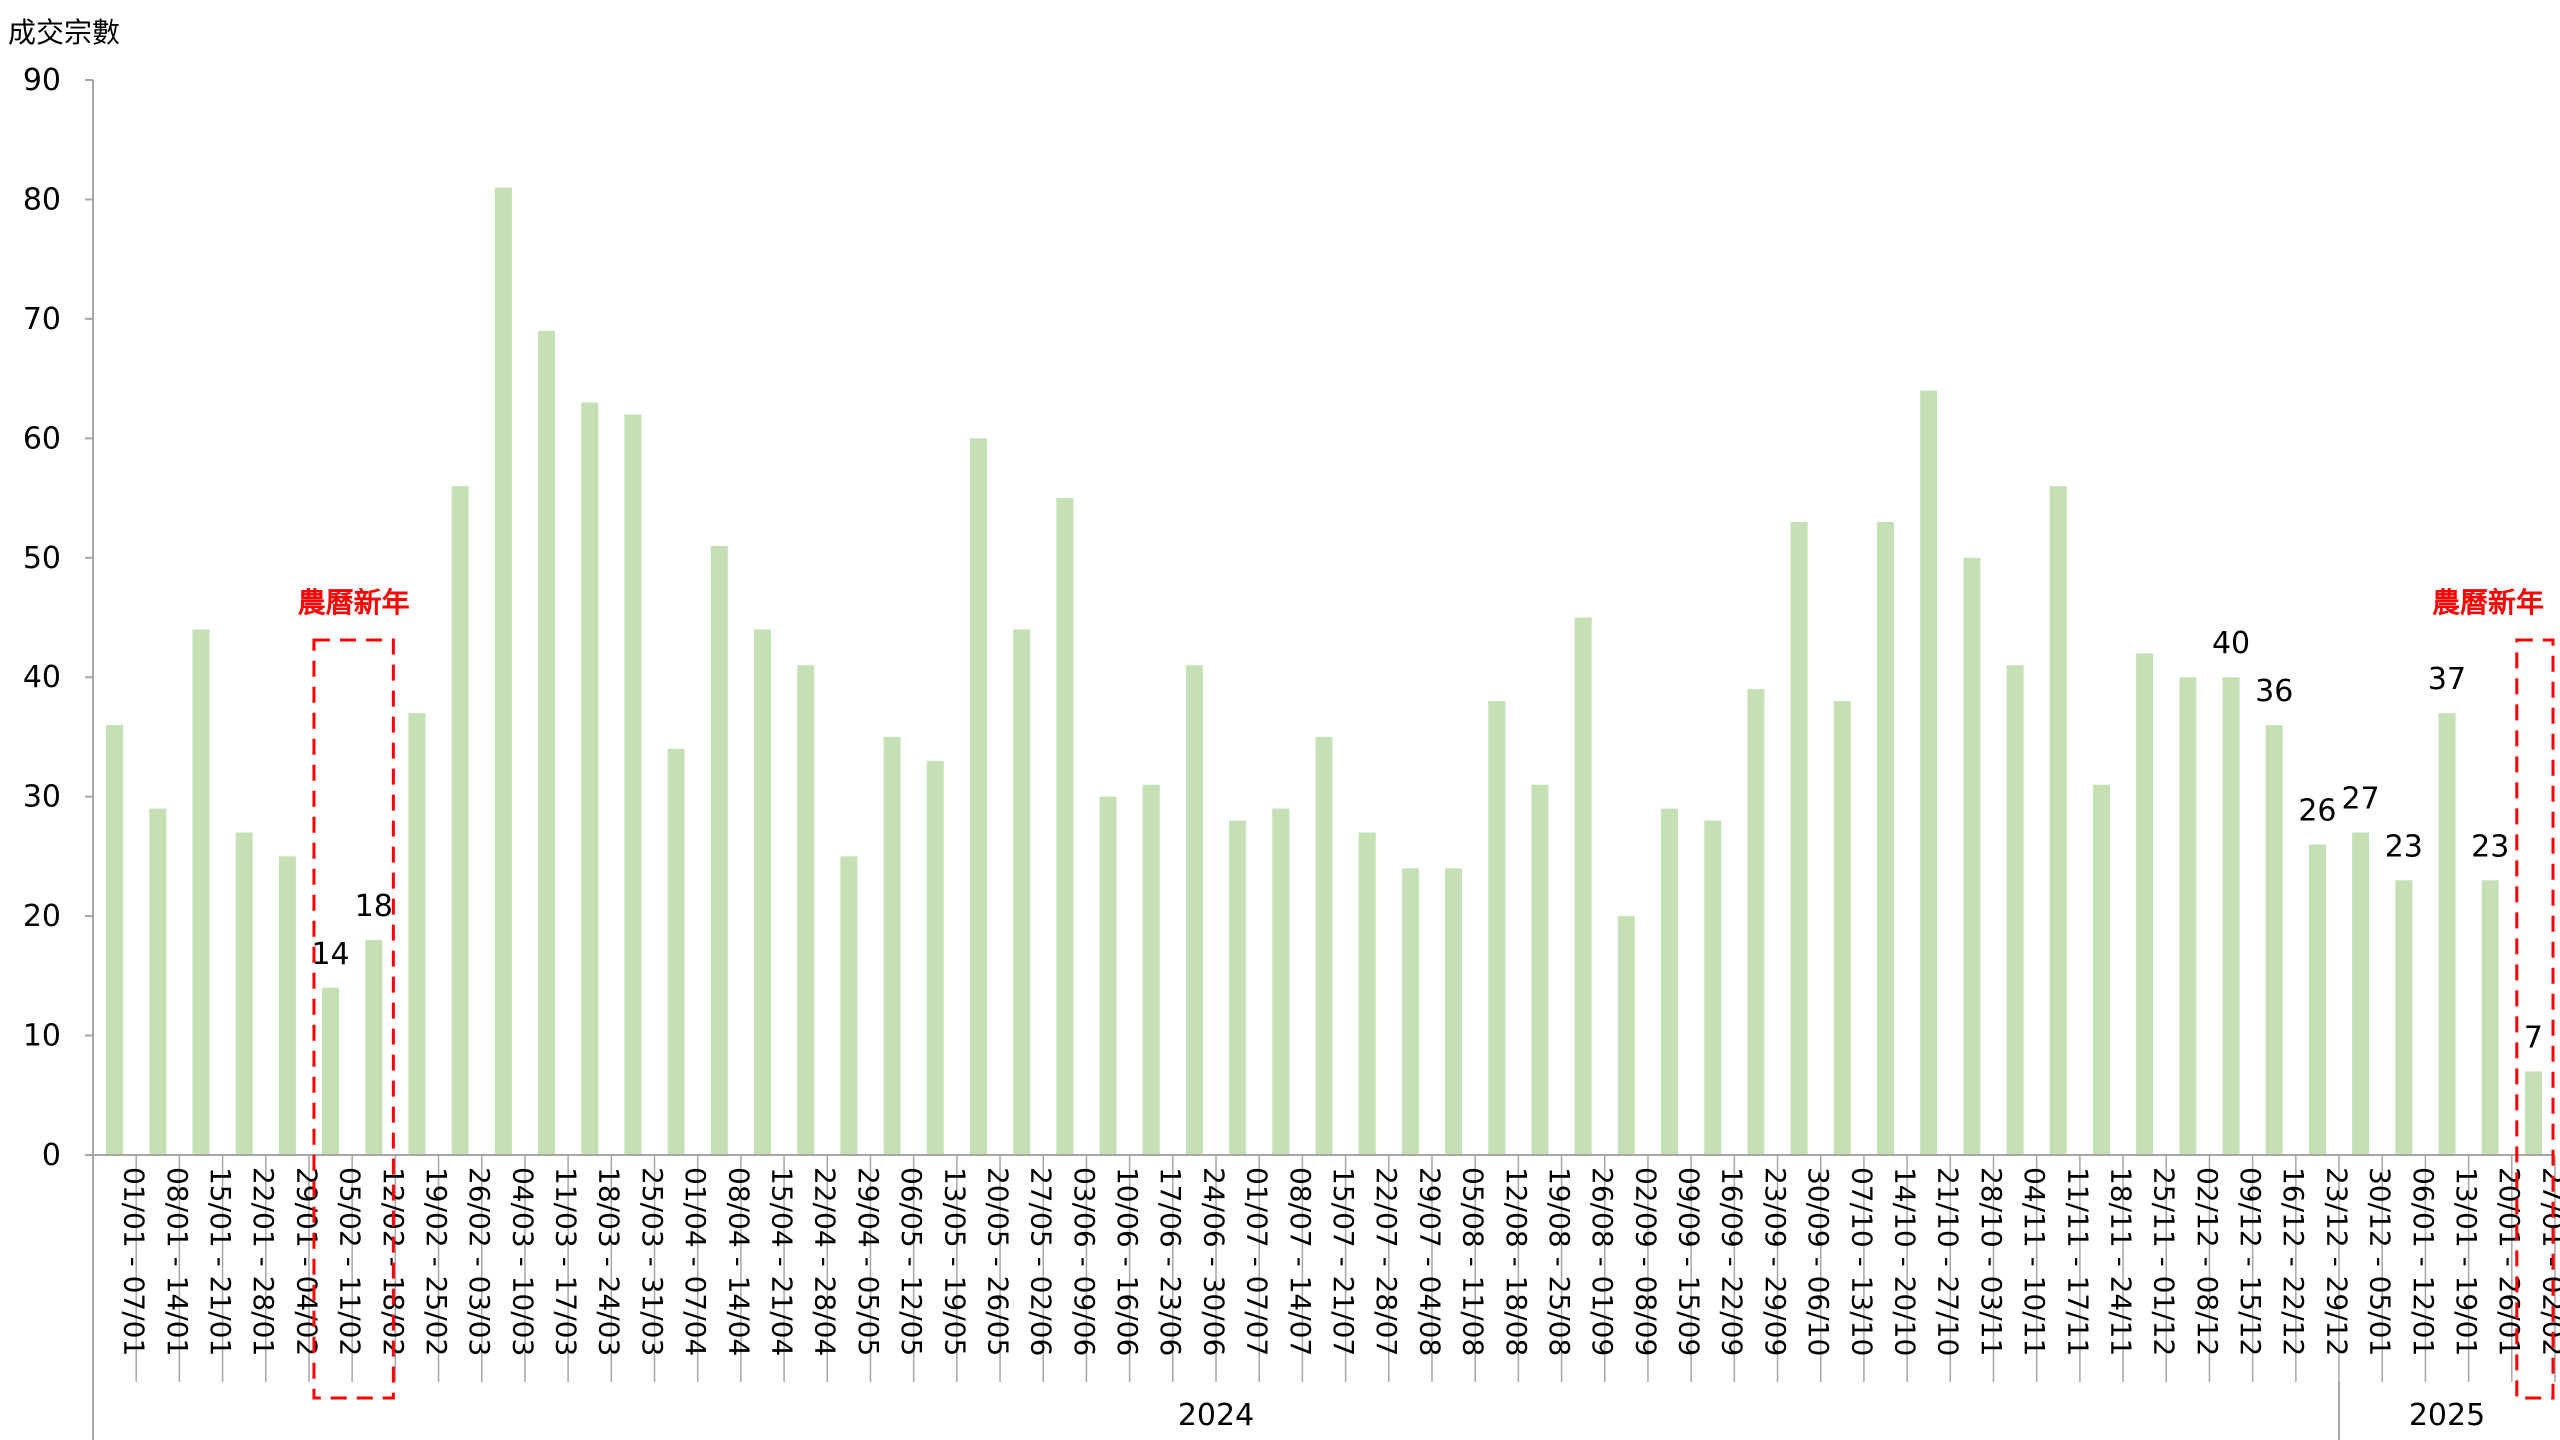  Describe the element at coordinates (42, 438) in the screenshot. I see `y-tick-label: 60` at that location.